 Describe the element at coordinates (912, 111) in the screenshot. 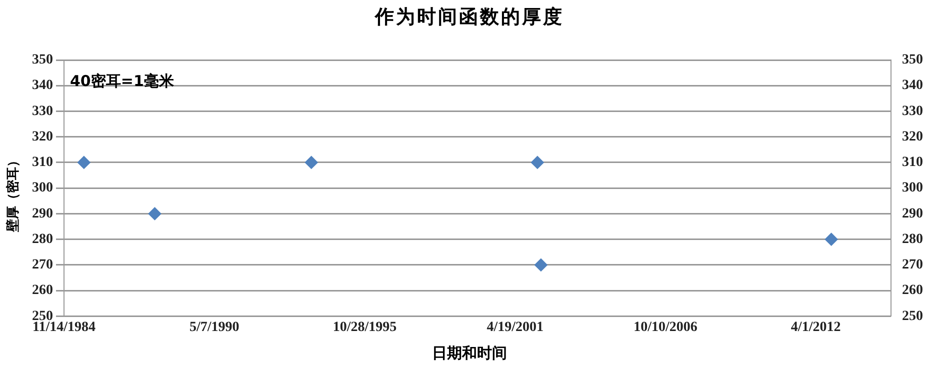

I see `y2-tick-label: 330` at that location.